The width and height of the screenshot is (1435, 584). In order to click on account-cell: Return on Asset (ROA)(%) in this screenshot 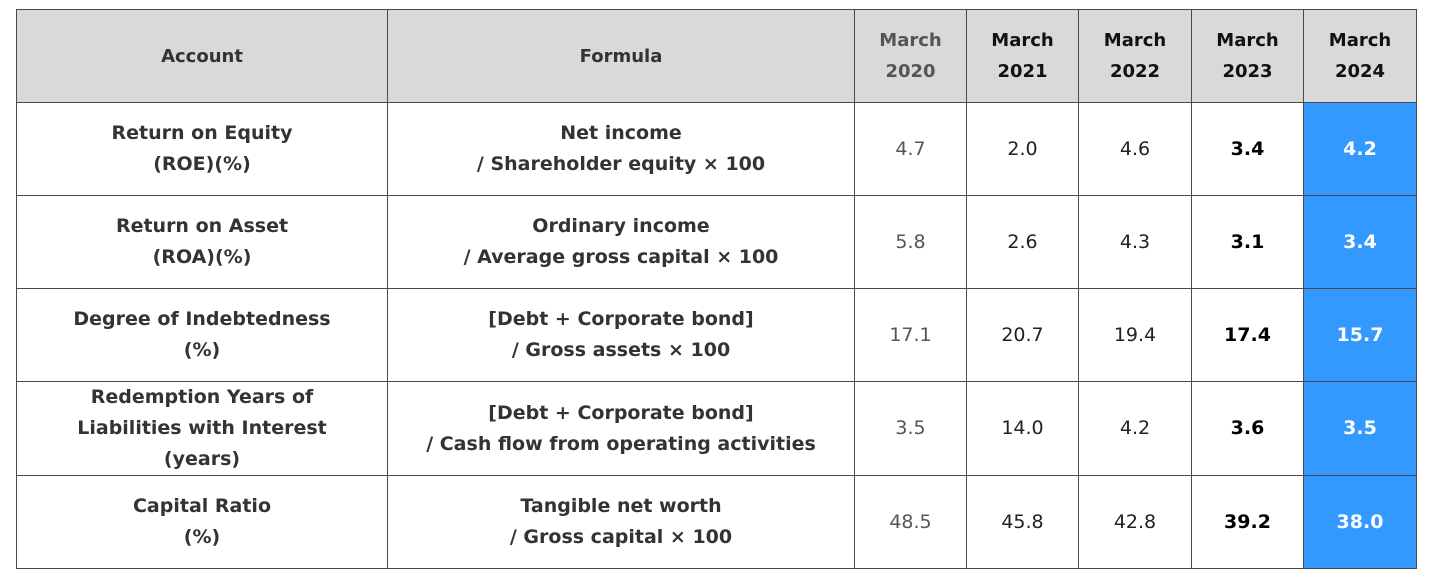, I will do `click(202, 242)`.